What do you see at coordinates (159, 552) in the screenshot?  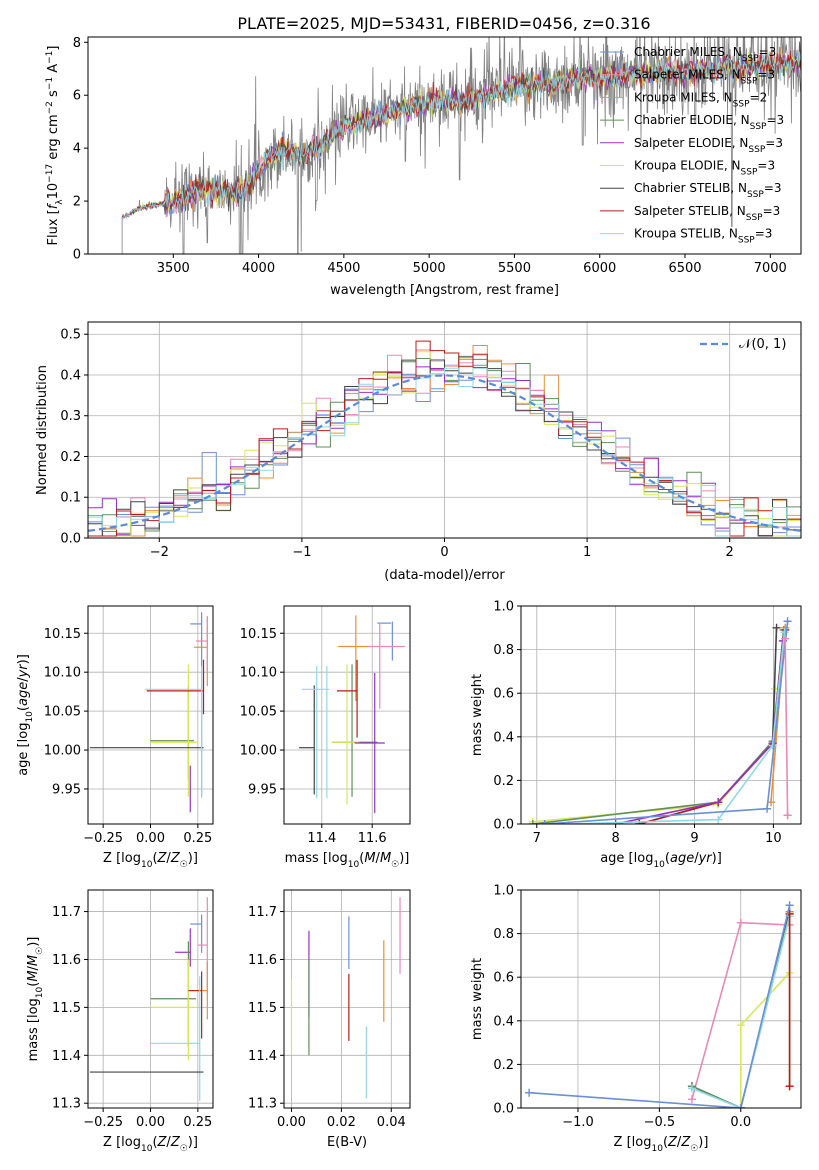 I see `x-tick-label: −2` at bounding box center [159, 552].